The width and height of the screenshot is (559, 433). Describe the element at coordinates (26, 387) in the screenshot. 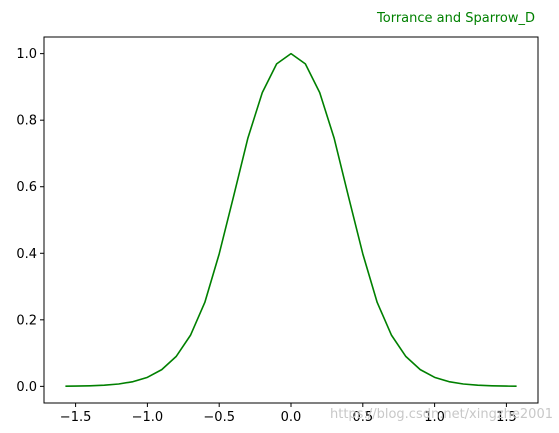

I see `y-tick-label: 0.0` at that location.